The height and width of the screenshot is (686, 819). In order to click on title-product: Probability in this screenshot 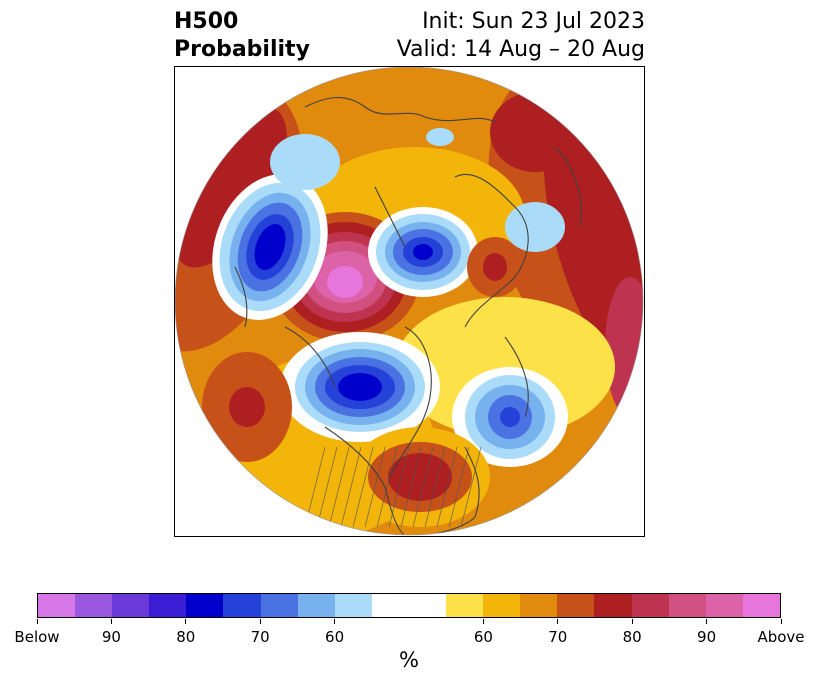, I will do `click(242, 49)`.